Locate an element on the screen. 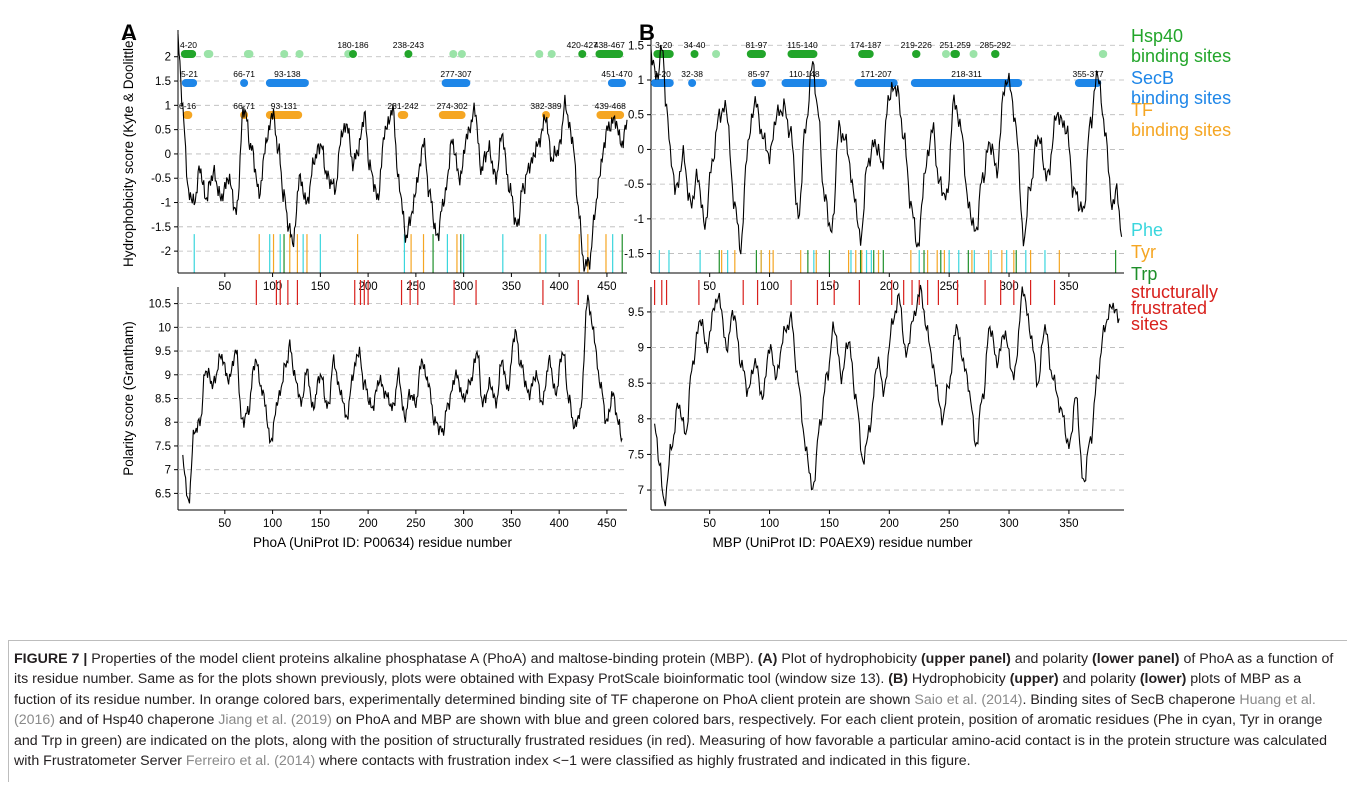 The image size is (1355, 787). phoa-hydro-y-tick-label: -1.5 is located at coordinates (161, 228).